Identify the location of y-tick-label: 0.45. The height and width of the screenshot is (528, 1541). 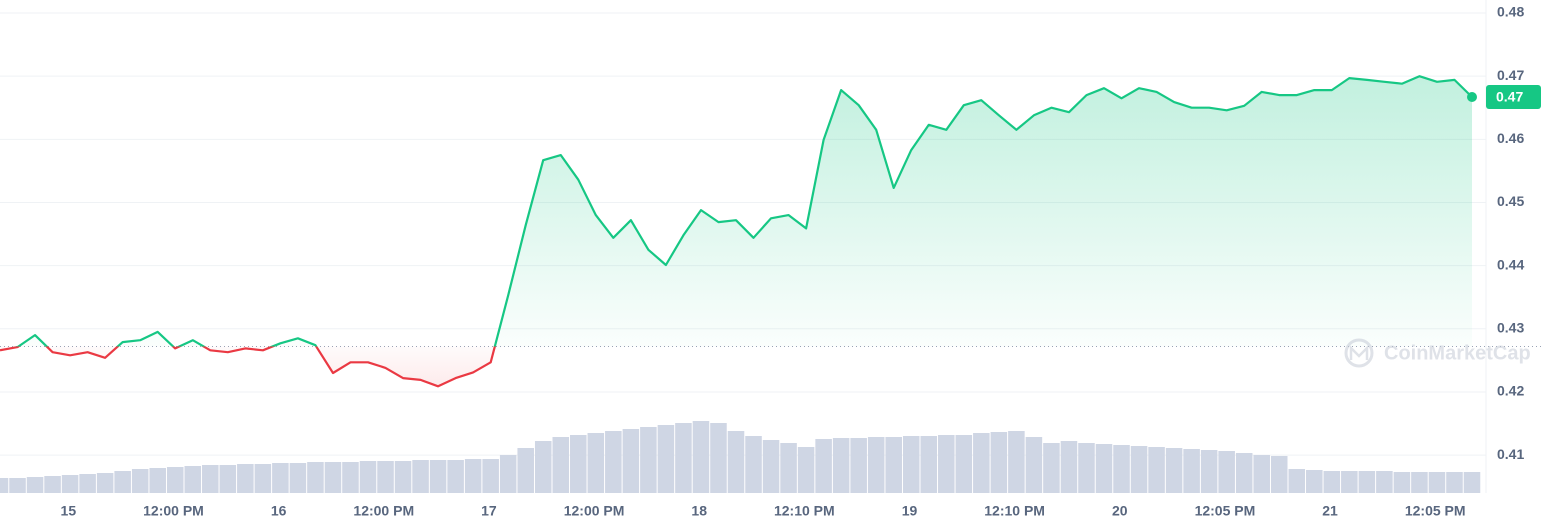
(1510, 201).